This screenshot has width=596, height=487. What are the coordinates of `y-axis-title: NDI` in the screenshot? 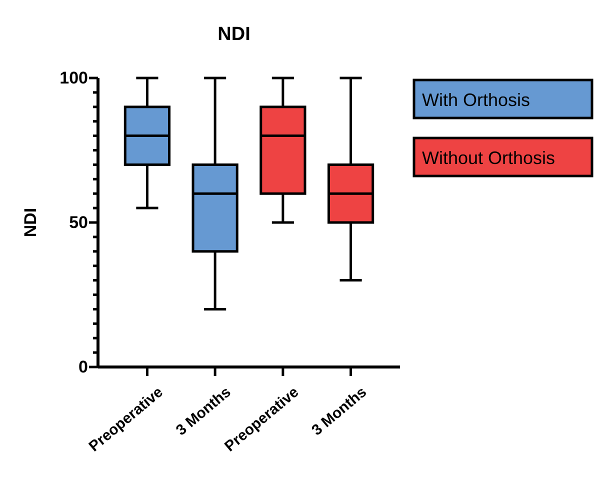 It's located at (30, 223).